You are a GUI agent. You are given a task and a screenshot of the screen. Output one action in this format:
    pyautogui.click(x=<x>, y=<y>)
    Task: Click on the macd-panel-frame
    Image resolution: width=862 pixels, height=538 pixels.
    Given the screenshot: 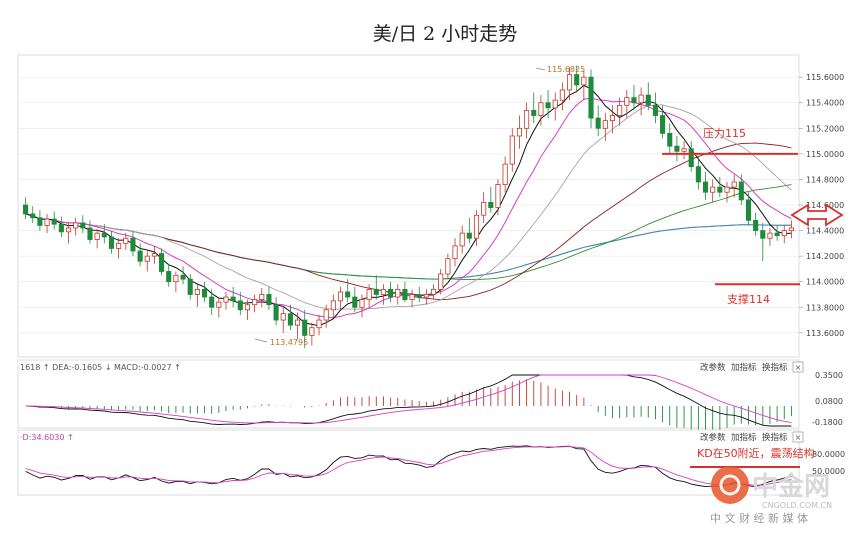 What is the action you would take?
    pyautogui.click(x=408, y=394)
    